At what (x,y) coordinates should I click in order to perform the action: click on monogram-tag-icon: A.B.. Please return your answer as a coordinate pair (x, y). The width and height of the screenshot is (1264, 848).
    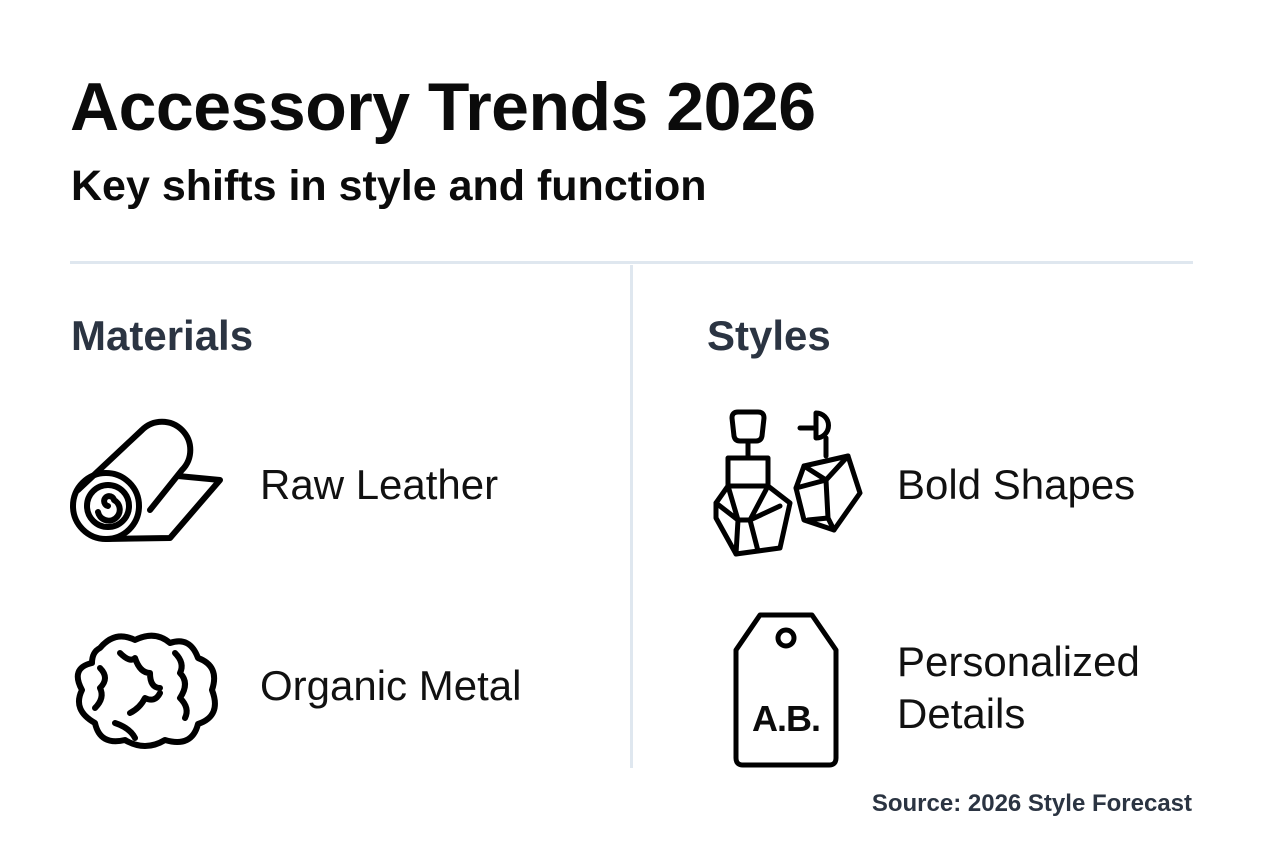
    Looking at the image, I should click on (786, 690).